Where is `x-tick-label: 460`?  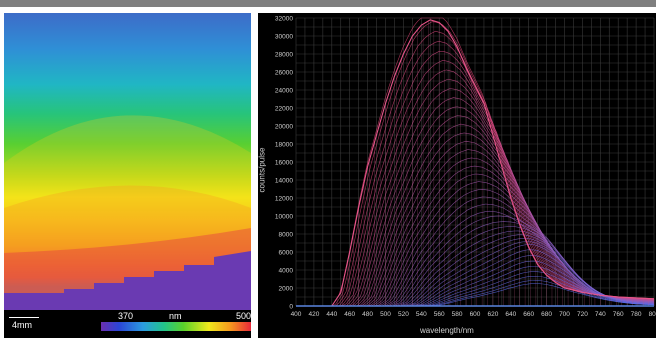
x-tick-label: 460 is located at coordinates (349, 314).